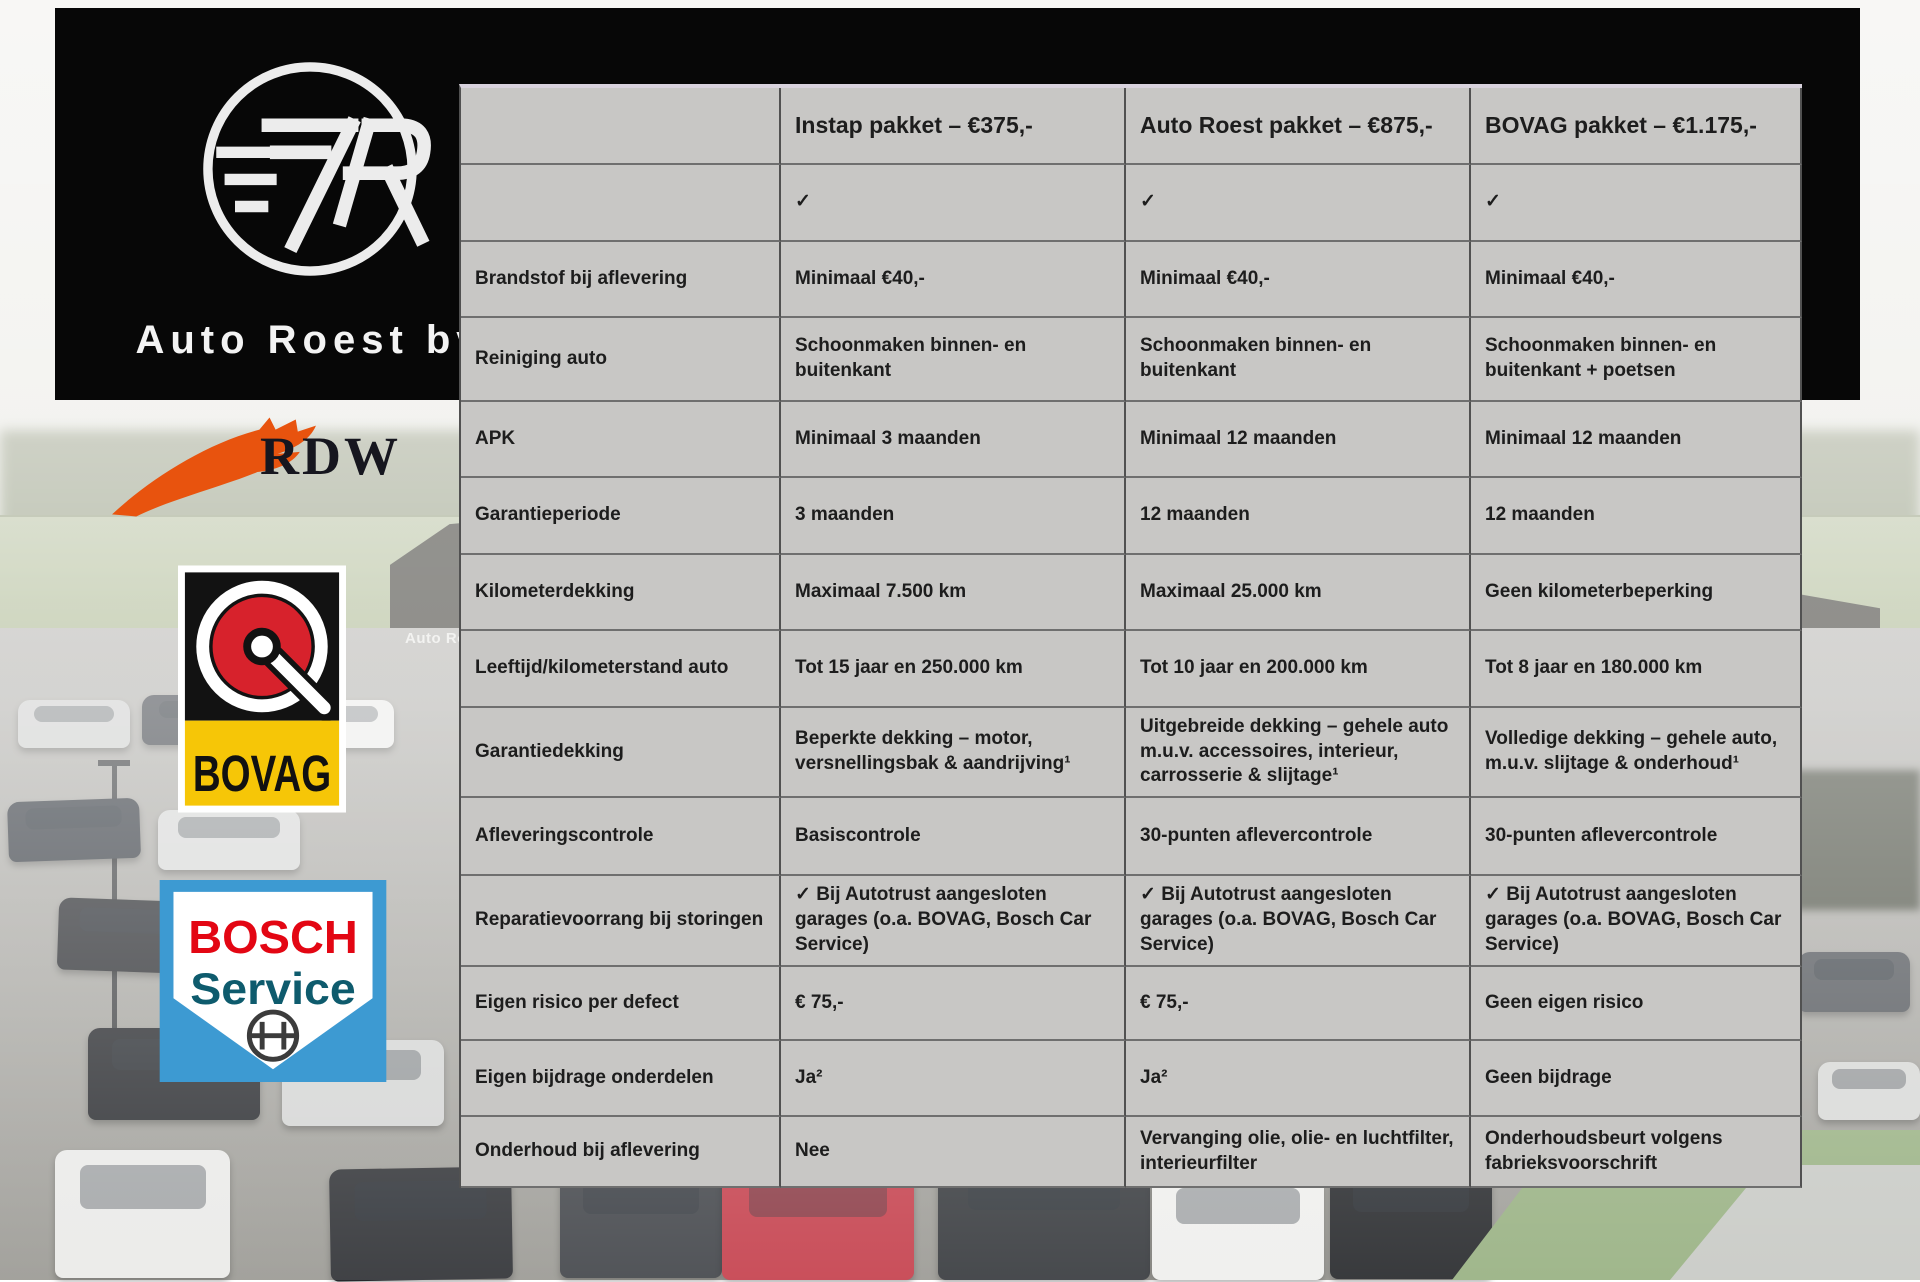 The image size is (1920, 1282). I want to click on row-label-kilometerdekking: Kilometerdekking, so click(621, 593).